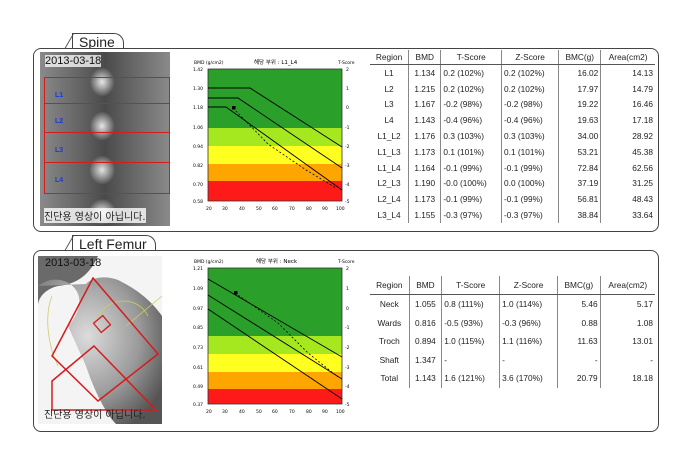 This screenshot has width=690, height=456. What do you see at coordinates (389, 341) in the screenshot?
I see `table-cell: Troch` at bounding box center [389, 341].